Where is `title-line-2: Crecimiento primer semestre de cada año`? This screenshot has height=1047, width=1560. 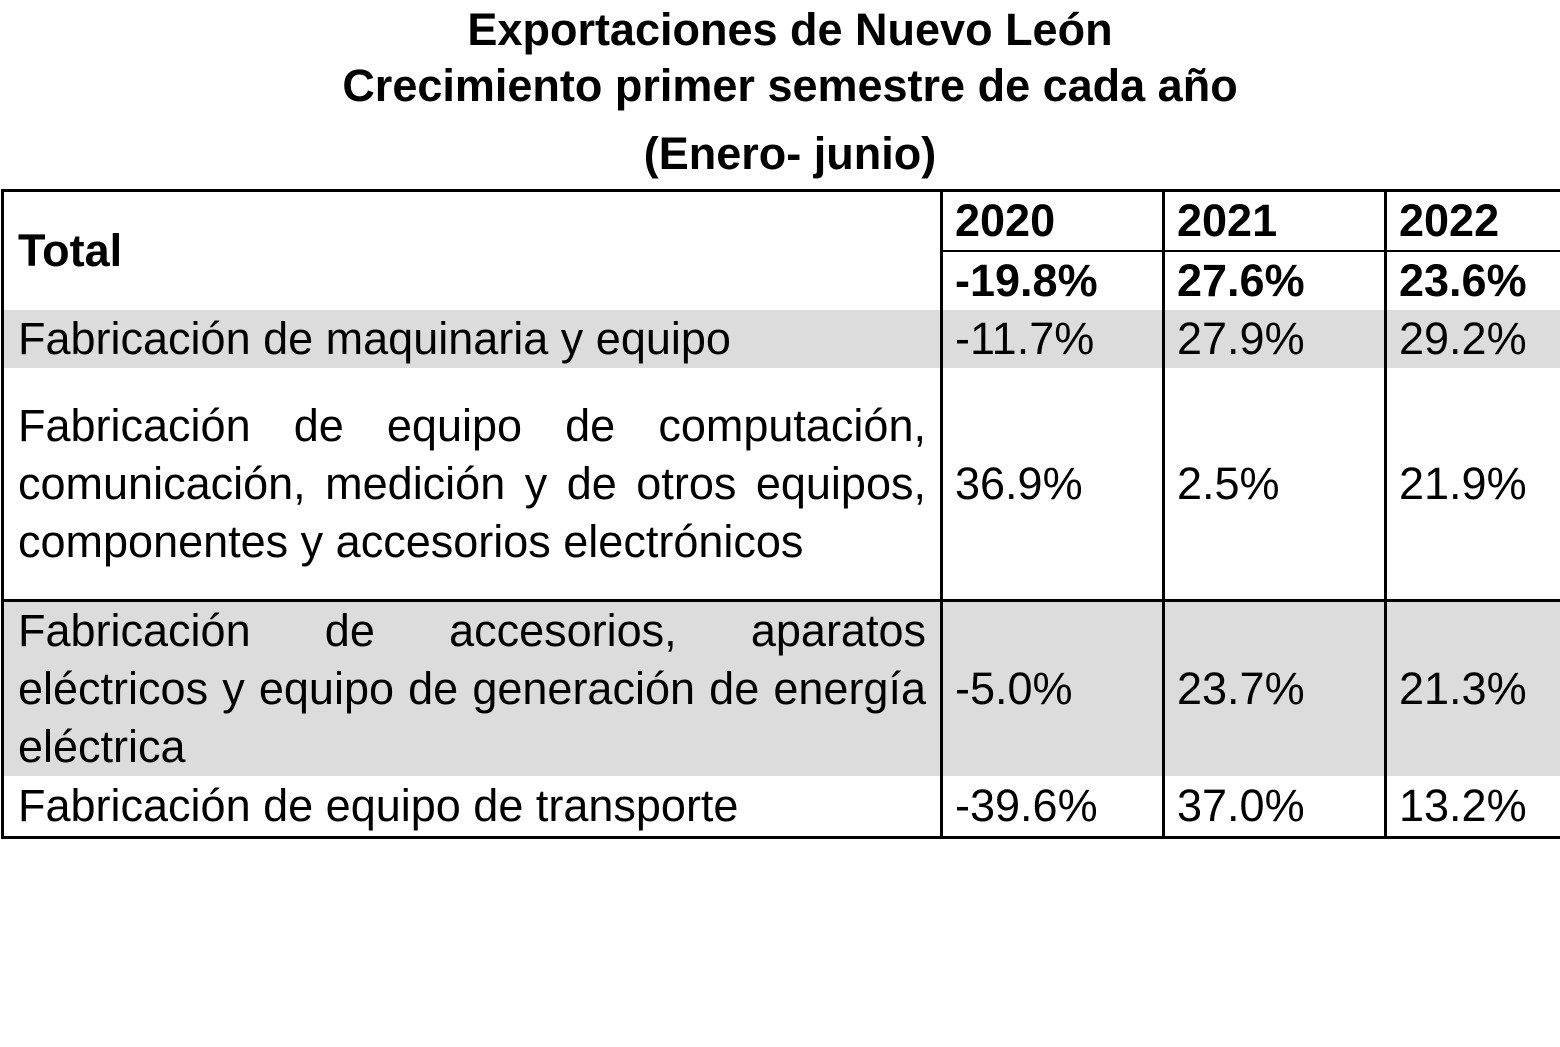
title-line-2: Crecimiento primer semestre de cada año is located at coordinates (790, 85).